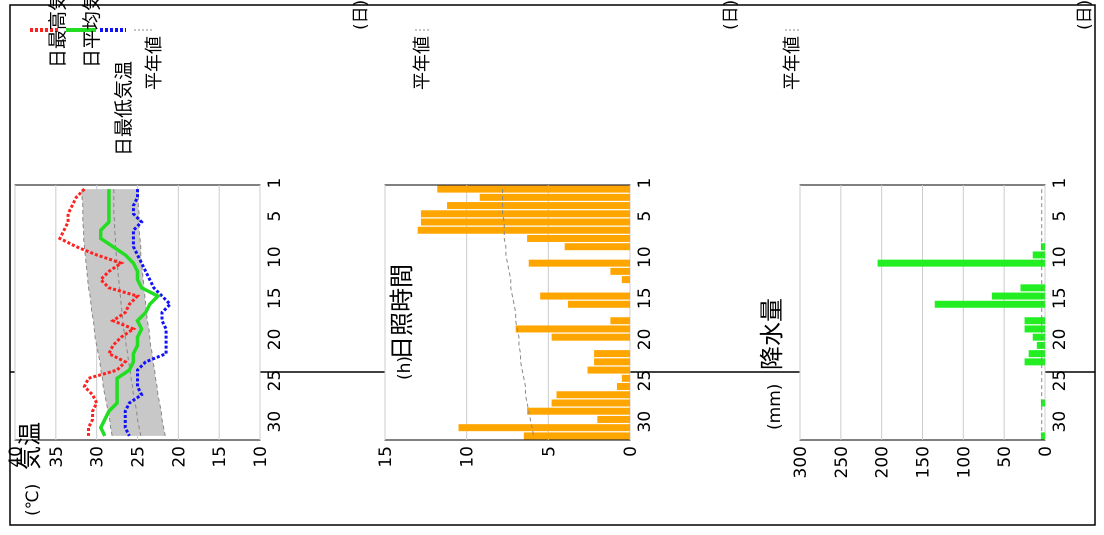  I want to click on precipitation-legend-label: 平年値, so click(792, 63).